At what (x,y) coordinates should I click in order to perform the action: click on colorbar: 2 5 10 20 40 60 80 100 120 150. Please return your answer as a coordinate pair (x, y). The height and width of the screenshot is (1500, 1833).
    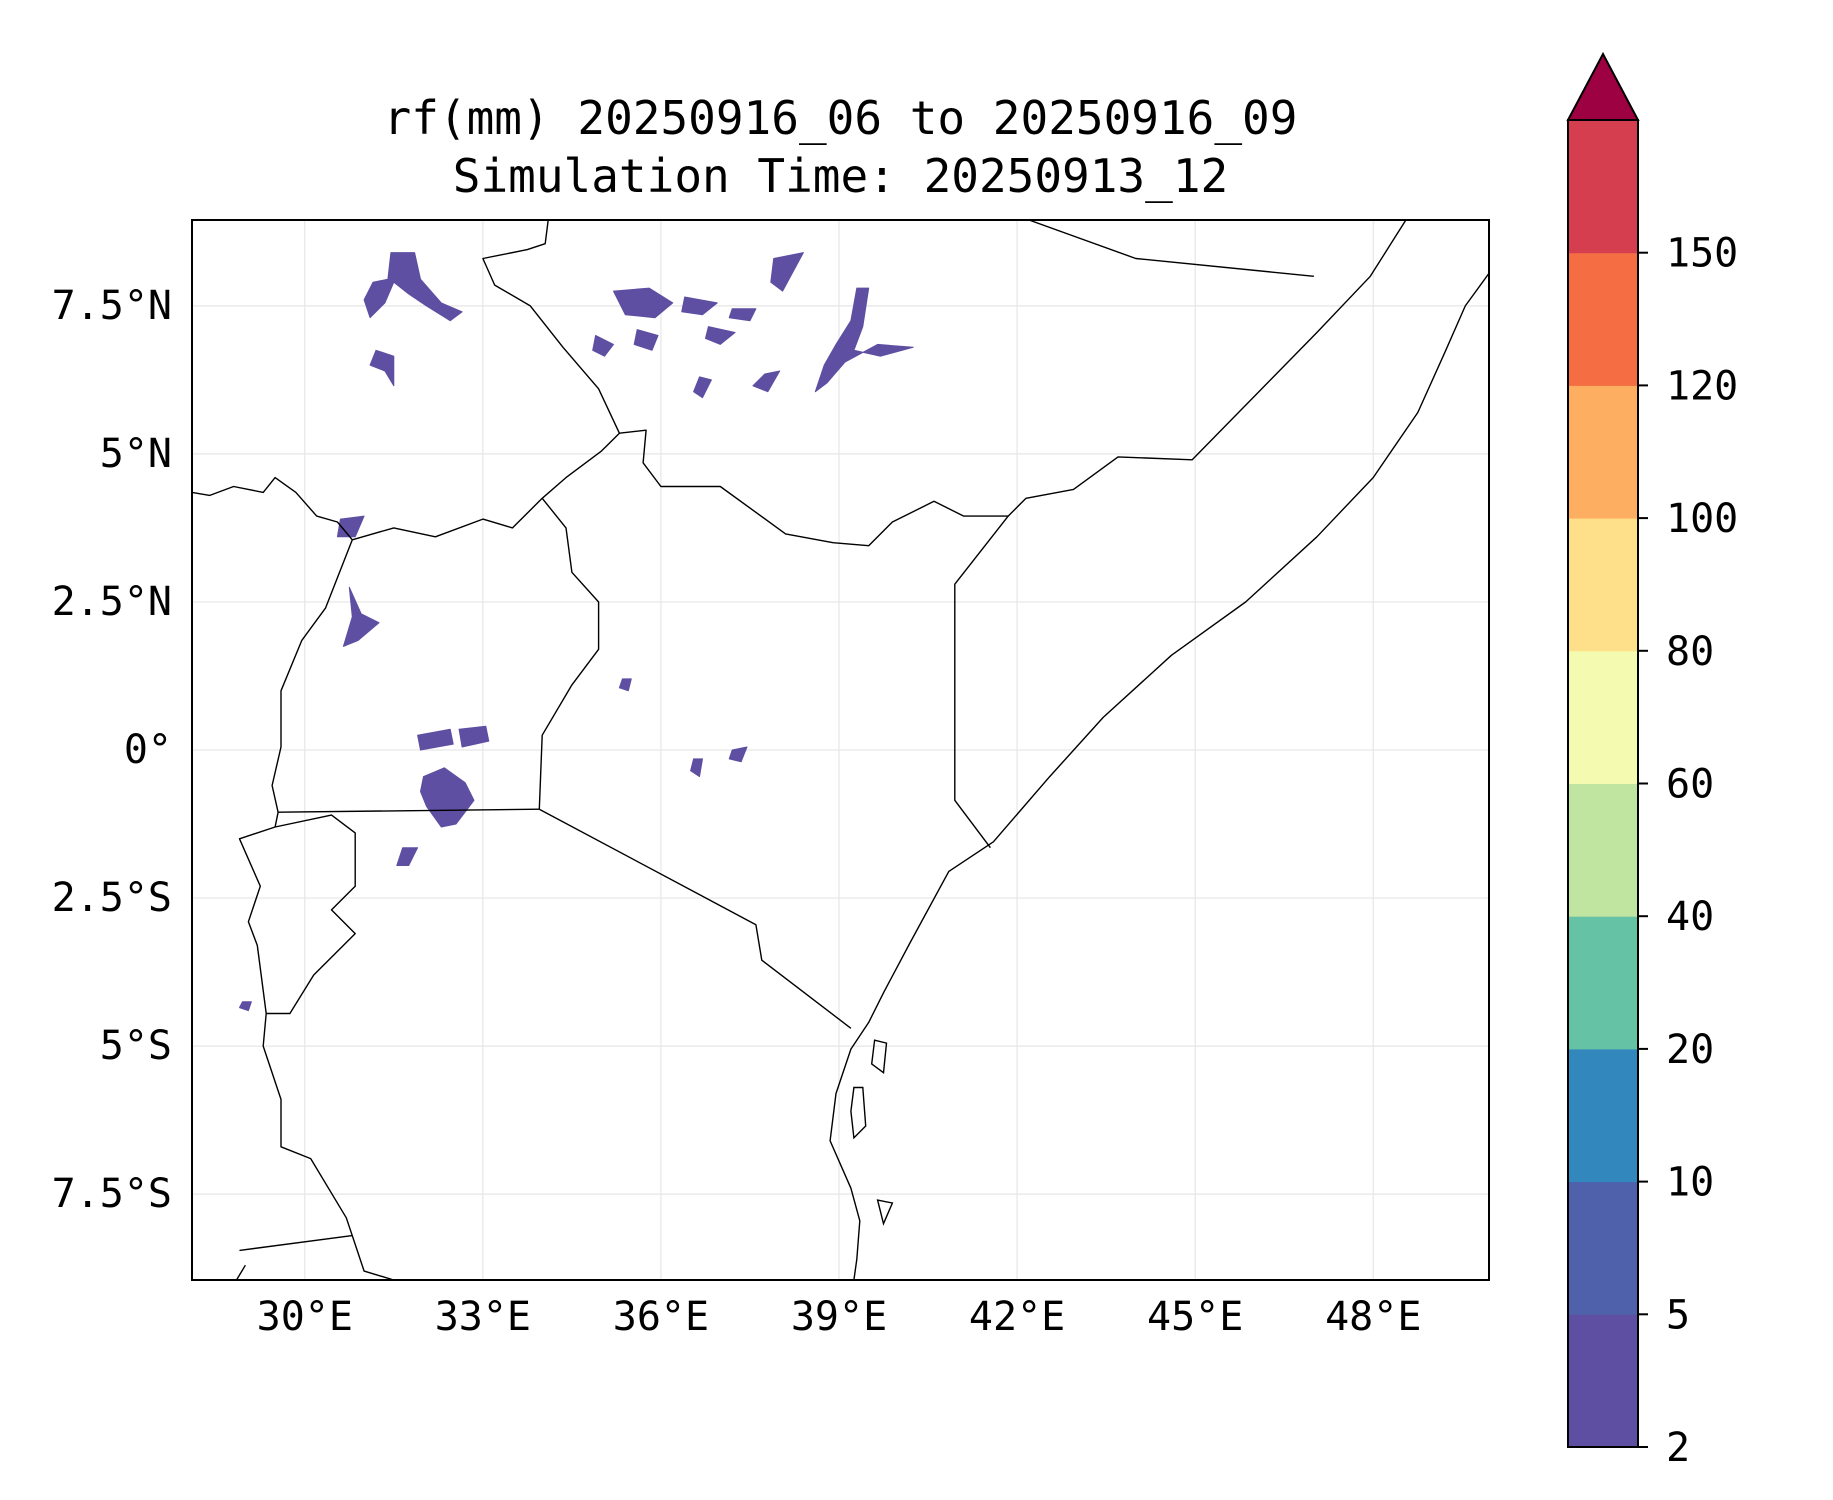
    Looking at the image, I should click on (1652, 761).